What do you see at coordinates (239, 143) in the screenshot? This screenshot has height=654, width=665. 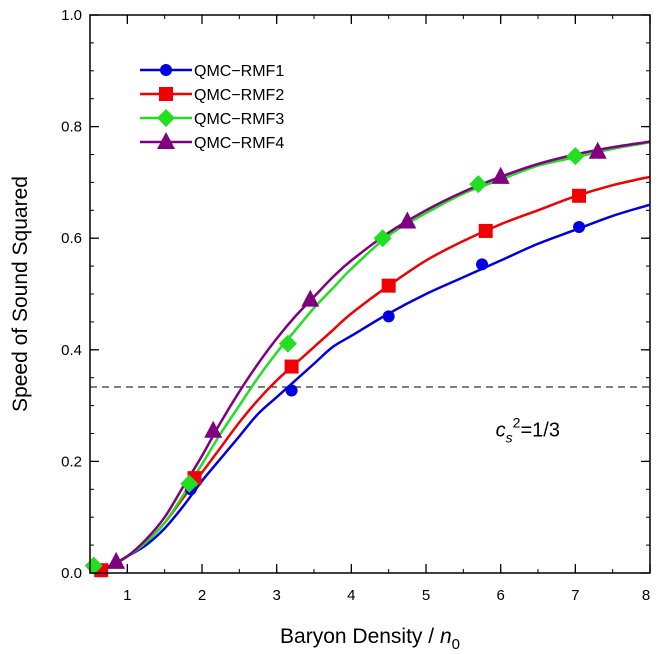 I see `legend-label: QMC−RMF4` at bounding box center [239, 143].